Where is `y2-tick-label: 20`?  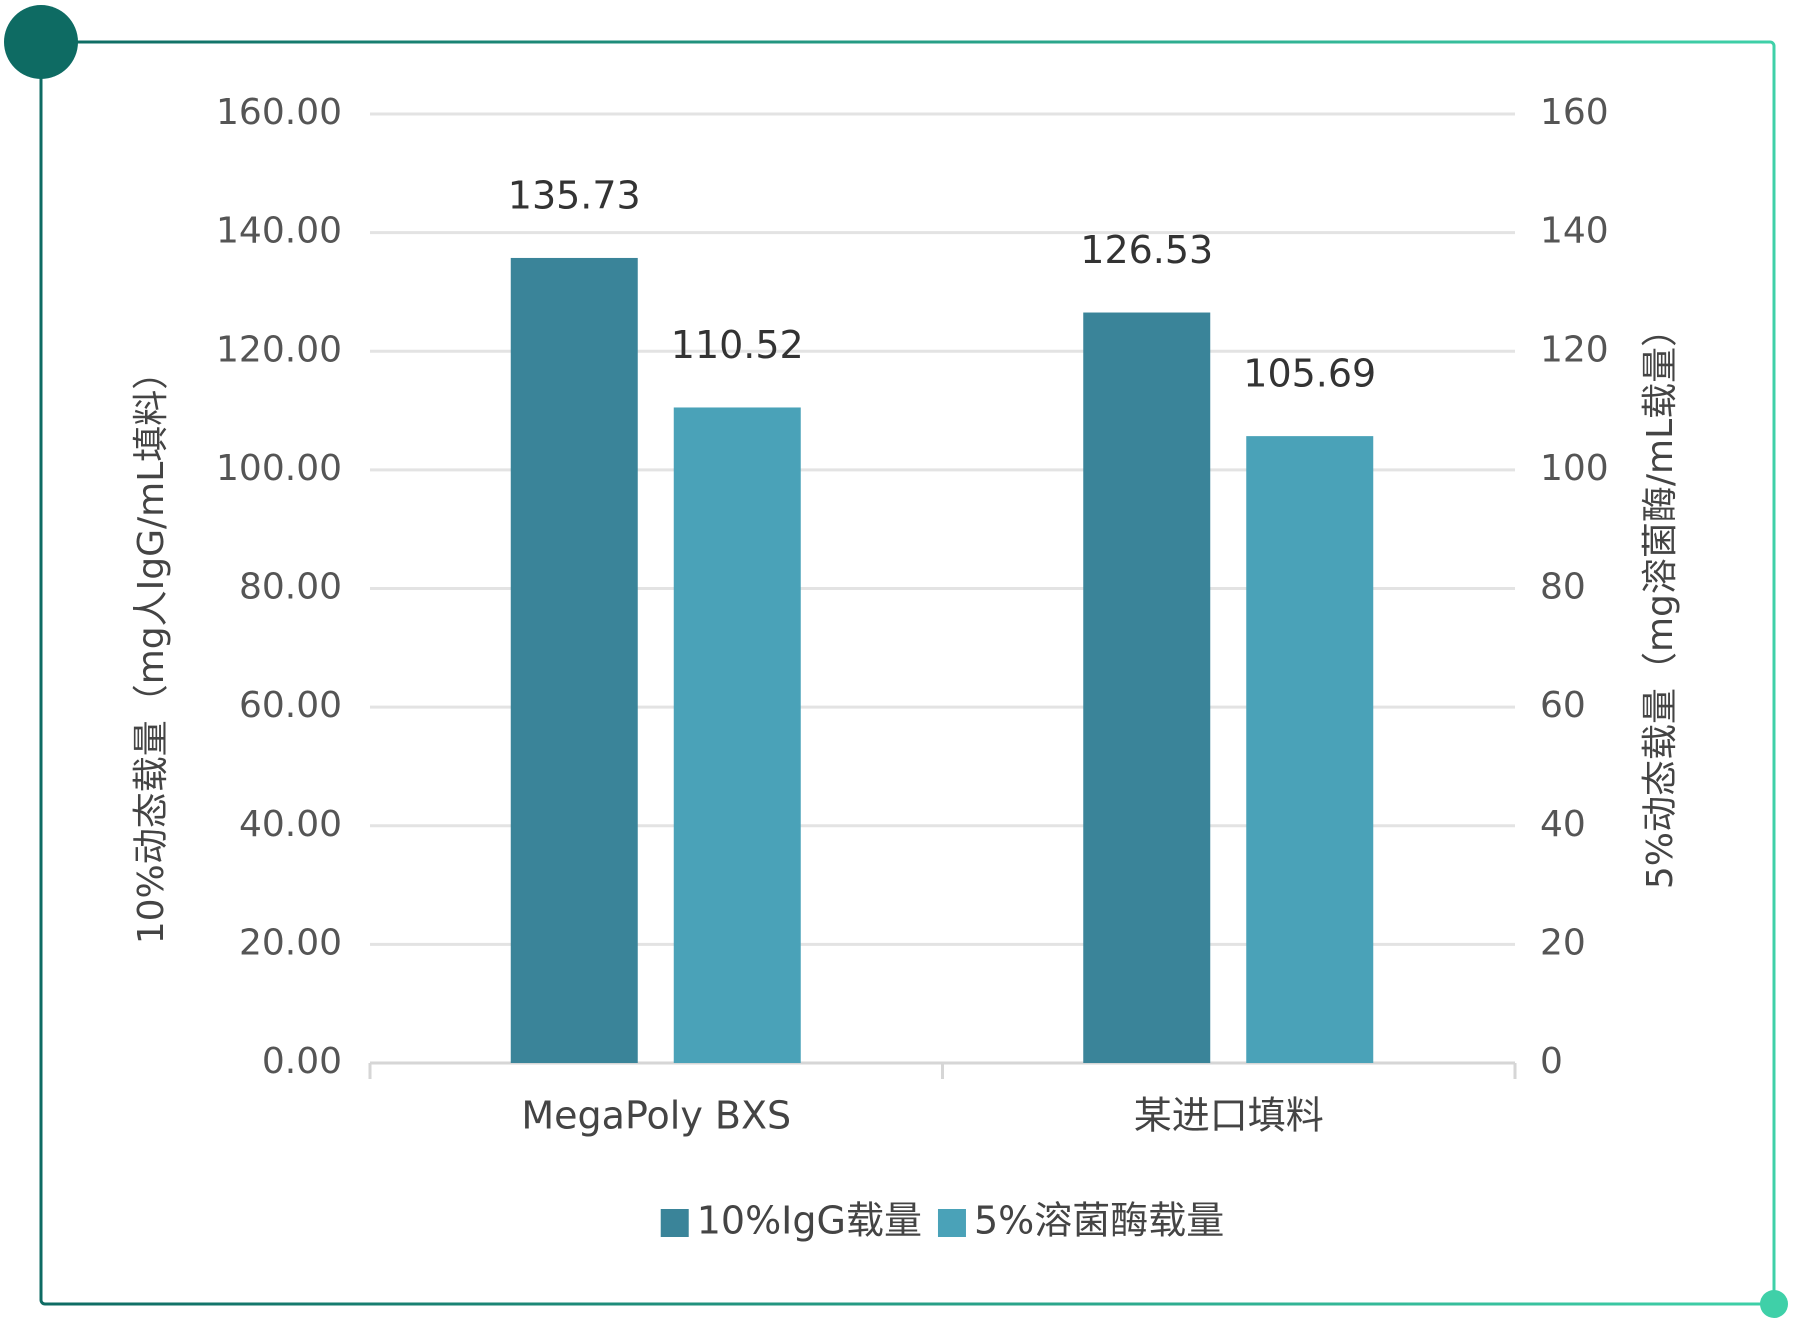 y2-tick-label: 20 is located at coordinates (1563, 942).